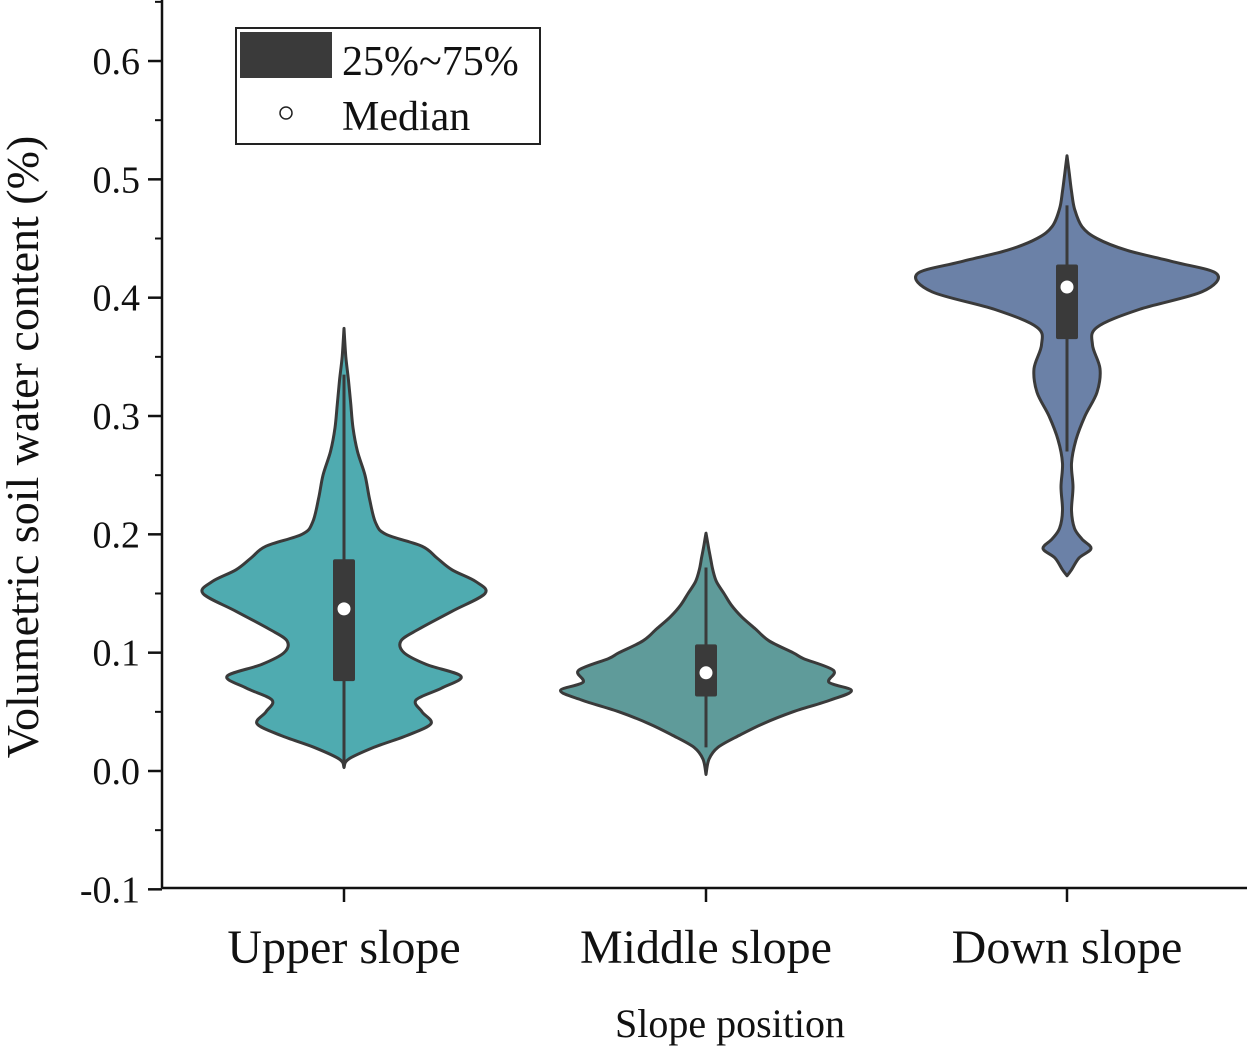 Image resolution: width=1250 pixels, height=1047 pixels. What do you see at coordinates (706, 653) in the screenshot?
I see `violin-middle-slope` at bounding box center [706, 653].